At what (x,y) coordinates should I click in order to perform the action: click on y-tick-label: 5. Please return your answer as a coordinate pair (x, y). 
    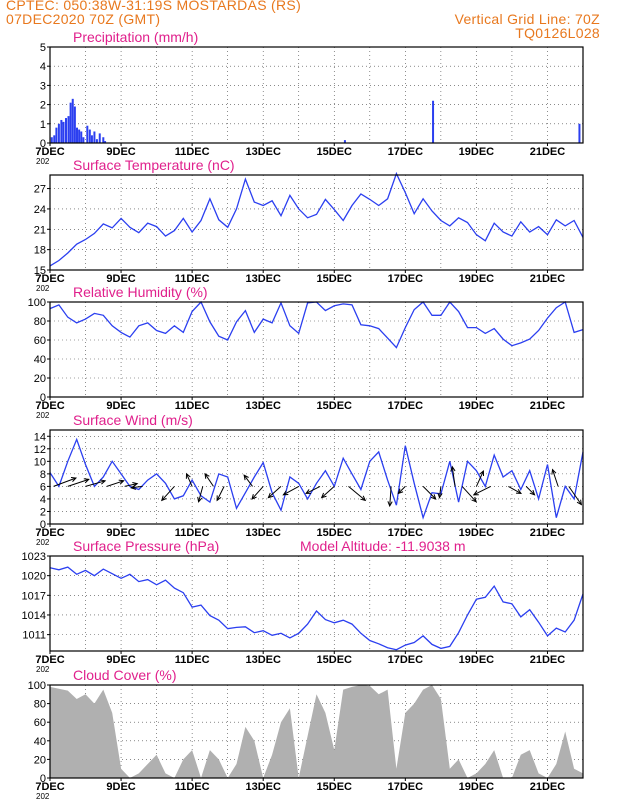
    Looking at the image, I should click on (43, 48).